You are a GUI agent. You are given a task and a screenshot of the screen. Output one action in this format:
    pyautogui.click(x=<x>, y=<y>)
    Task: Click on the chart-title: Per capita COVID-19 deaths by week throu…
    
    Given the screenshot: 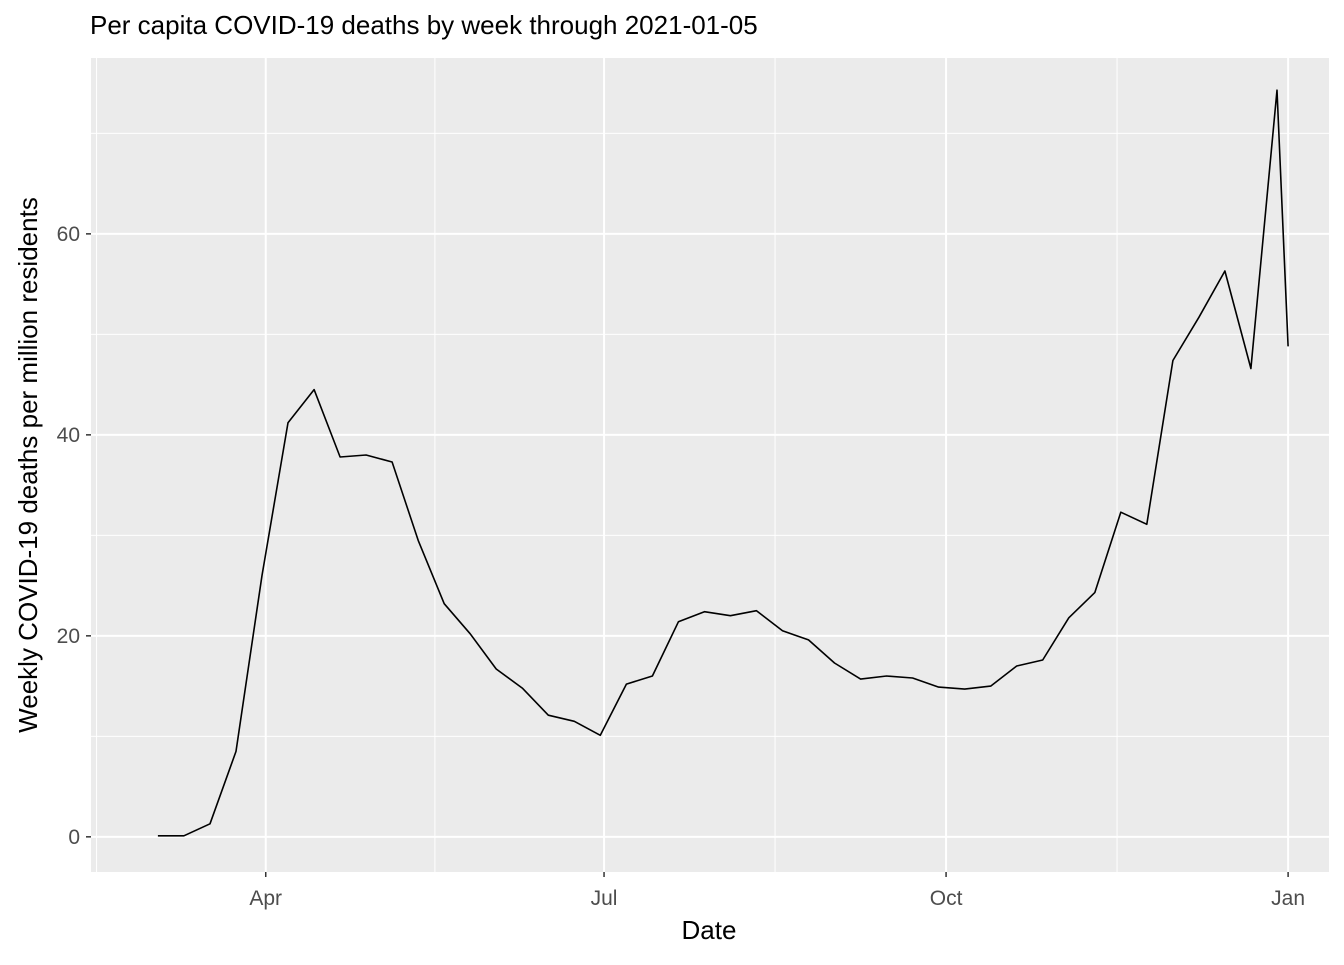 What is the action you would take?
    pyautogui.click(x=424, y=25)
    